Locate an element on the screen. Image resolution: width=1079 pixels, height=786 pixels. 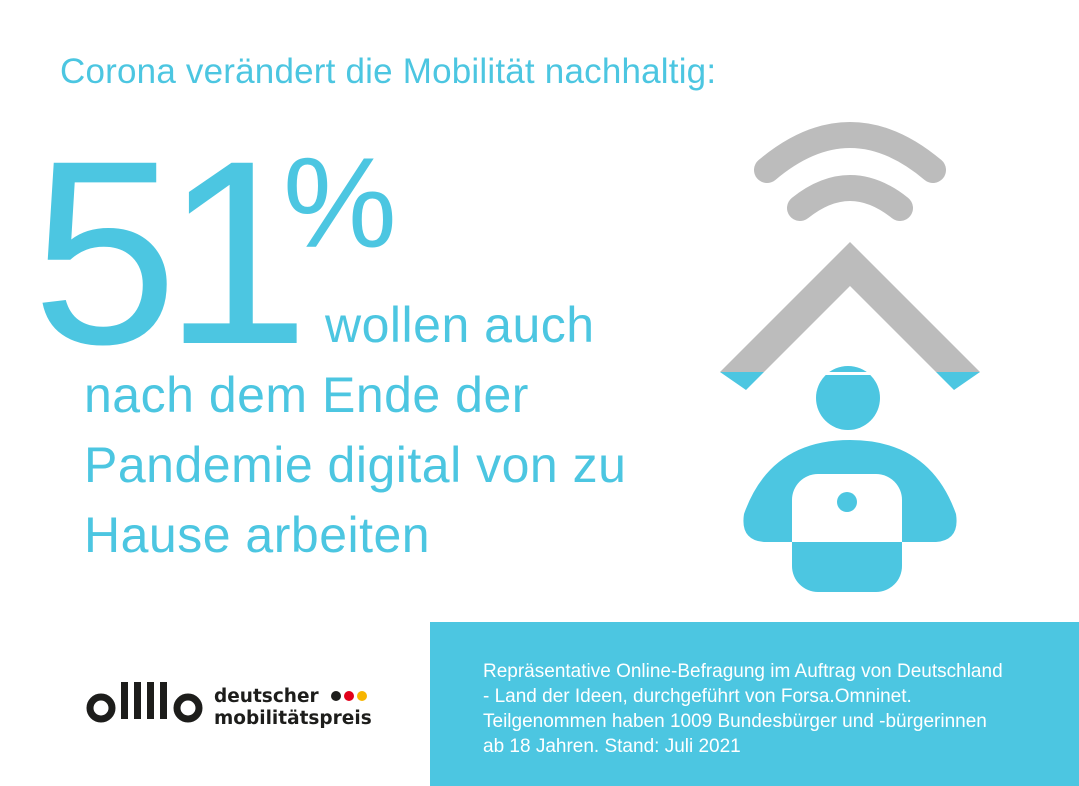
logo-line-2: mobilitätspreis is located at coordinates (293, 718).